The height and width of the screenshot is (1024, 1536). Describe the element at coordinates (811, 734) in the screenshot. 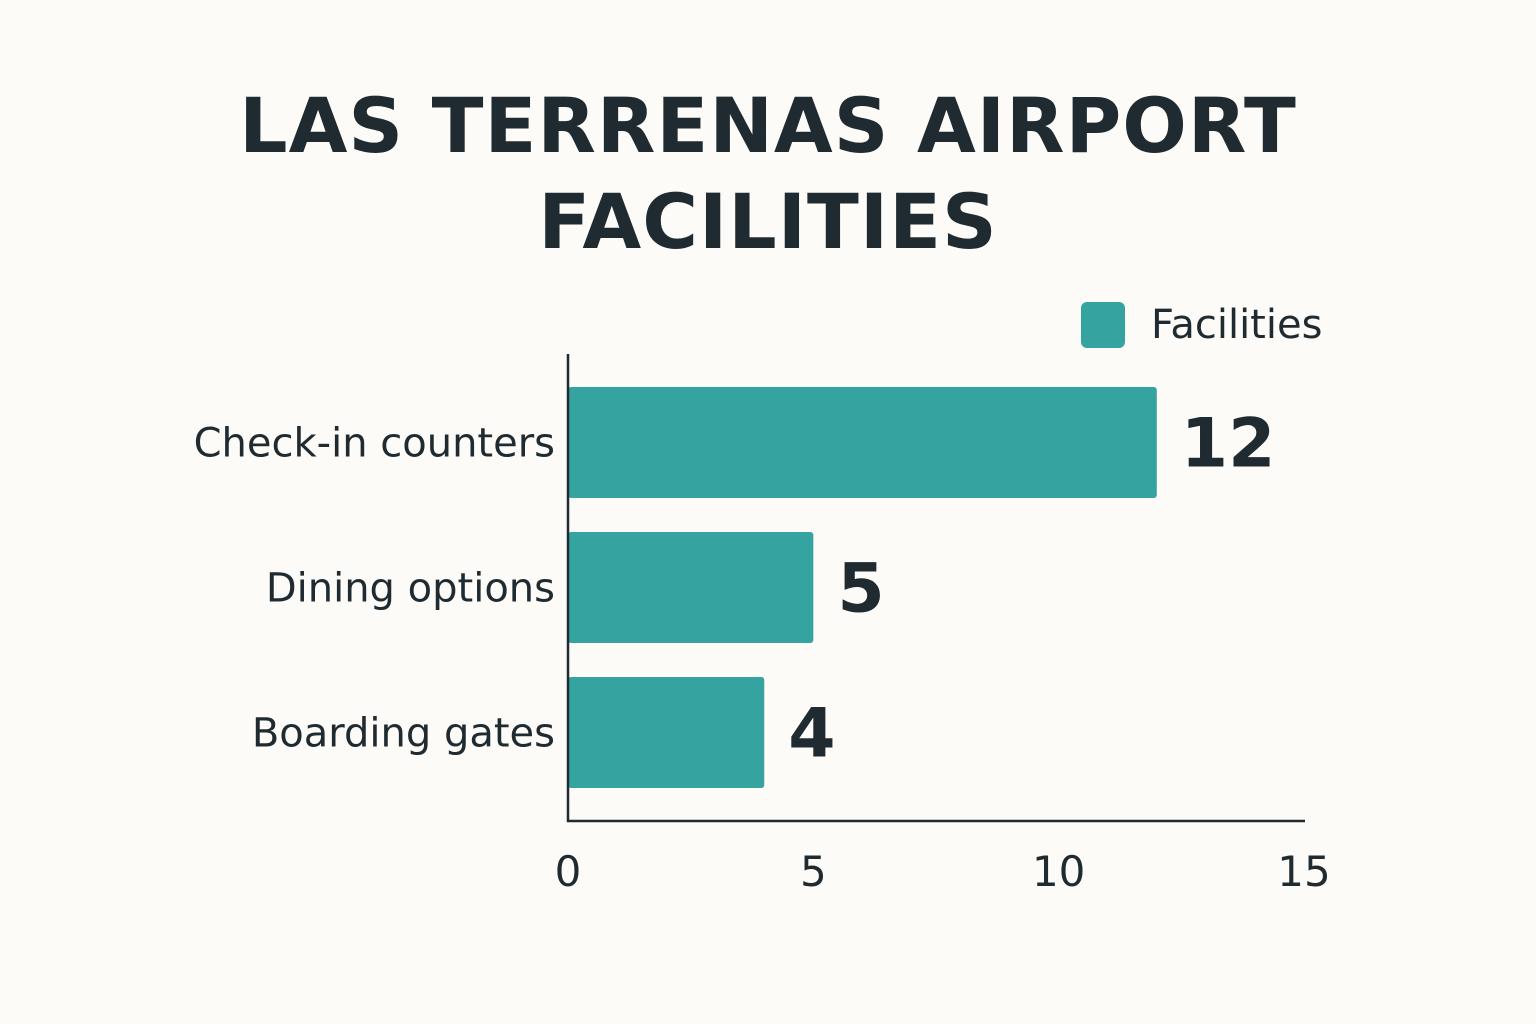

I see `data-label-boarding-gates: 4` at that location.